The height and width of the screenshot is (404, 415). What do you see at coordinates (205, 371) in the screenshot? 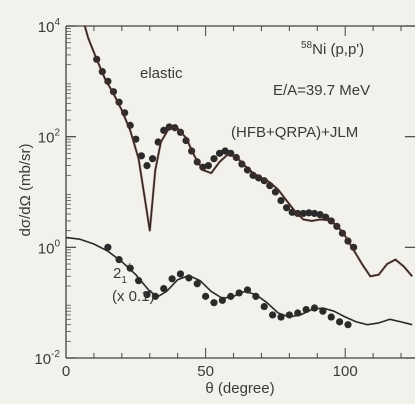
I see `x-tick-label: 50` at bounding box center [205, 371].